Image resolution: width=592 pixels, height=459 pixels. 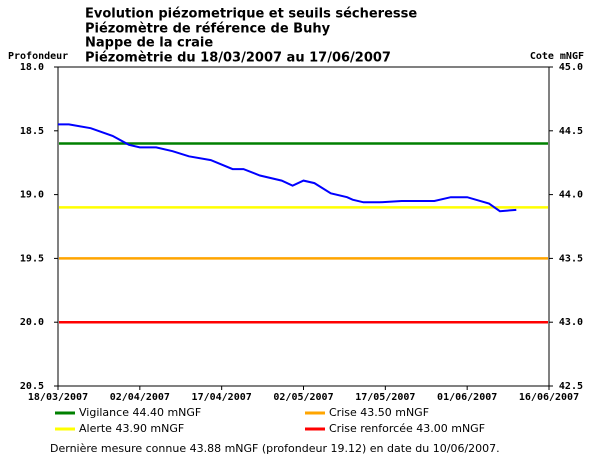 What do you see at coordinates (303, 397) in the screenshot?
I see `x-tick-label: 02/05/2007` at bounding box center [303, 397].